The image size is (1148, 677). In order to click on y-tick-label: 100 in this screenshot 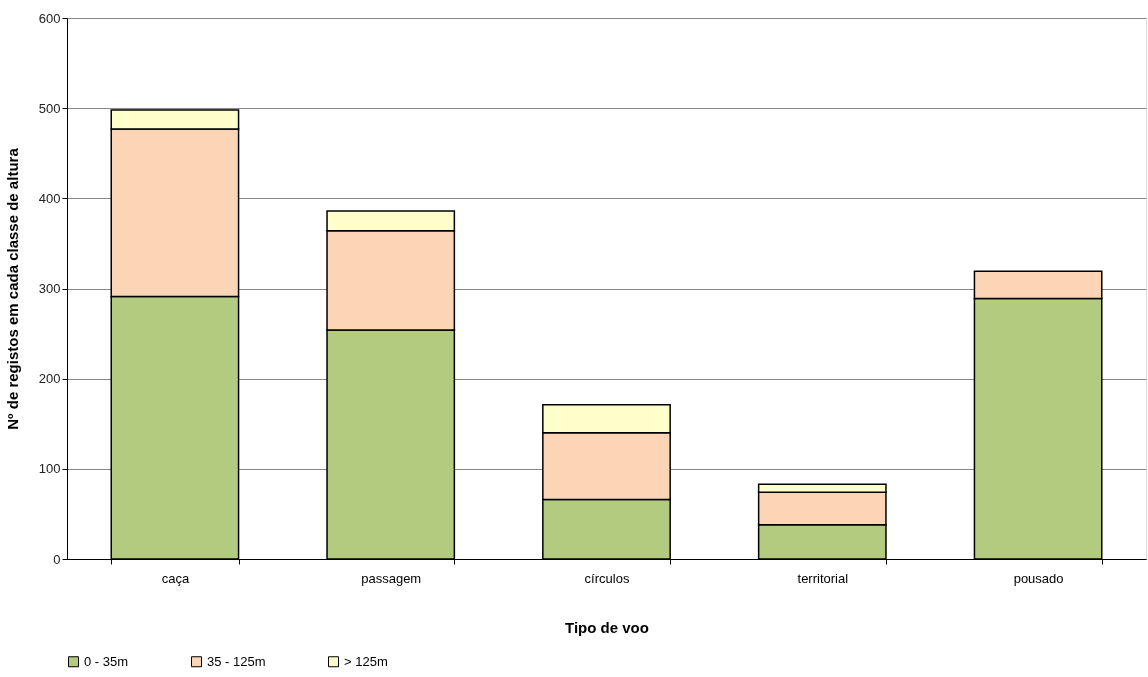, I will do `click(49, 469)`.